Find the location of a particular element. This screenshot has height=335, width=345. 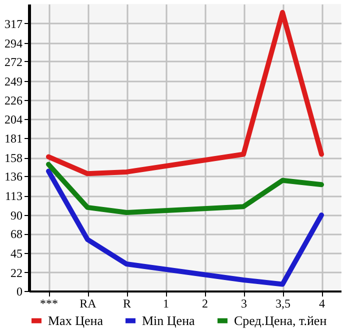

x-tick-label: 4 is located at coordinates (322, 303).